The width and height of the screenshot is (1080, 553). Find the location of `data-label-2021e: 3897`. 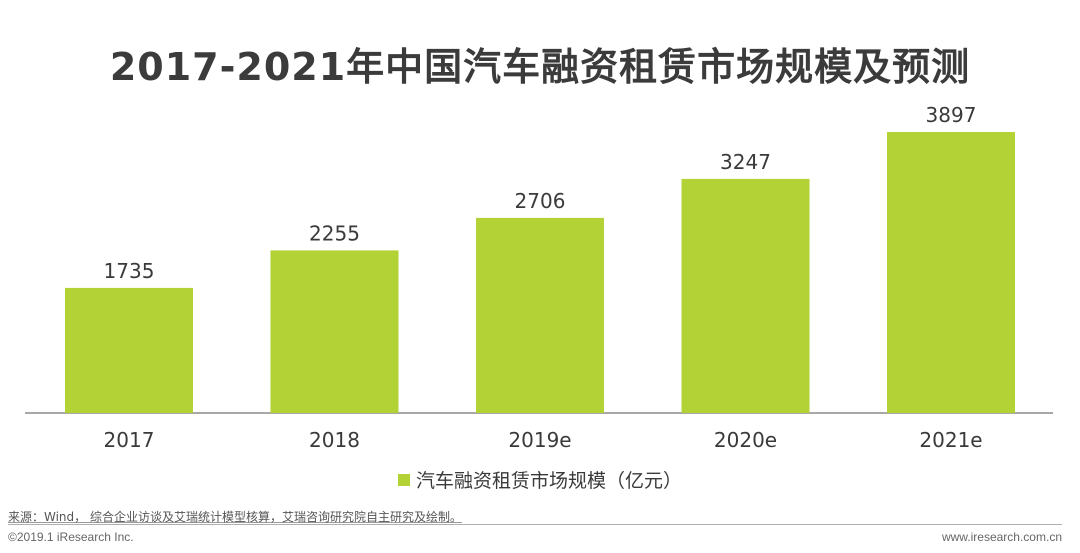

data-label-2021e: 3897 is located at coordinates (951, 115).